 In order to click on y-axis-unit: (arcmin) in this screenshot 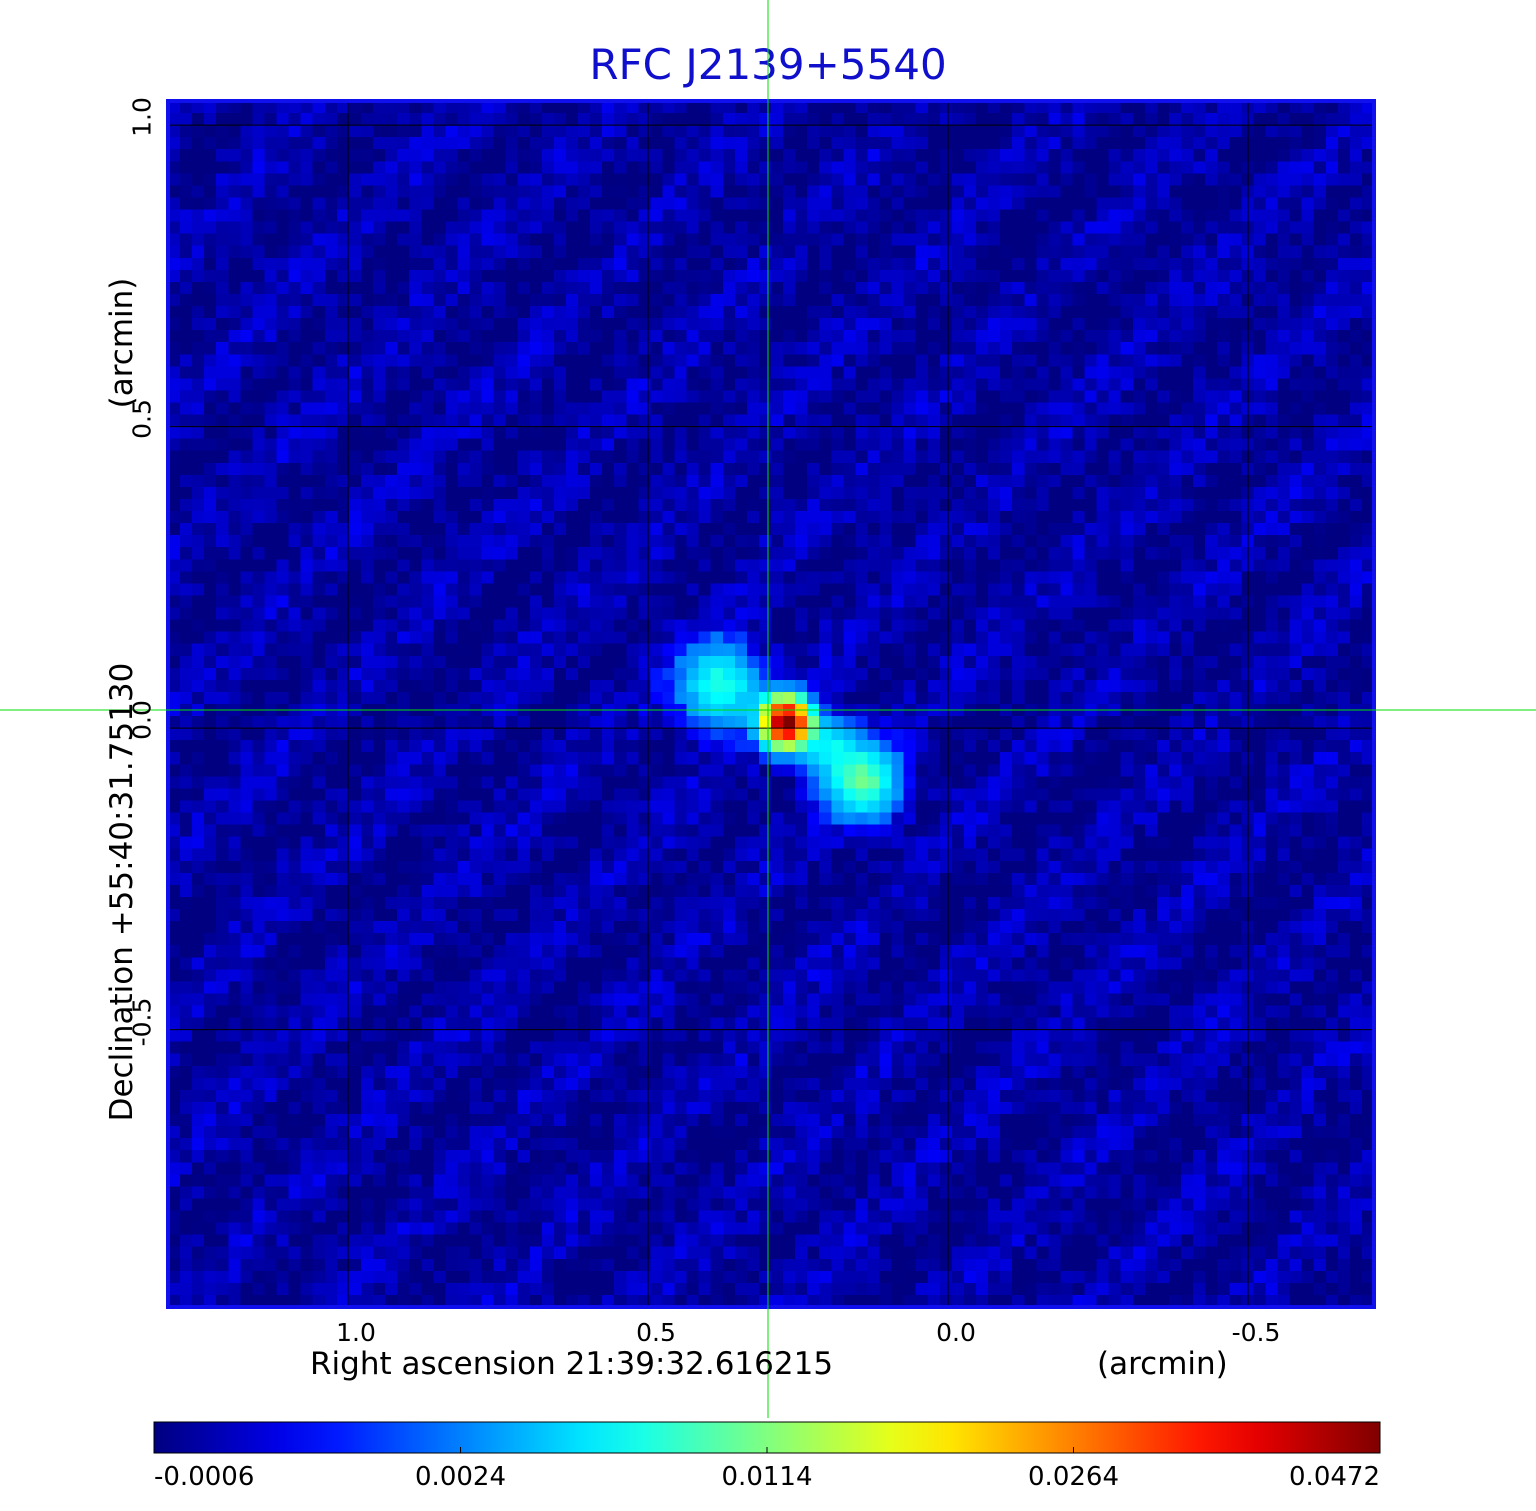, I will do `click(122, 343)`.